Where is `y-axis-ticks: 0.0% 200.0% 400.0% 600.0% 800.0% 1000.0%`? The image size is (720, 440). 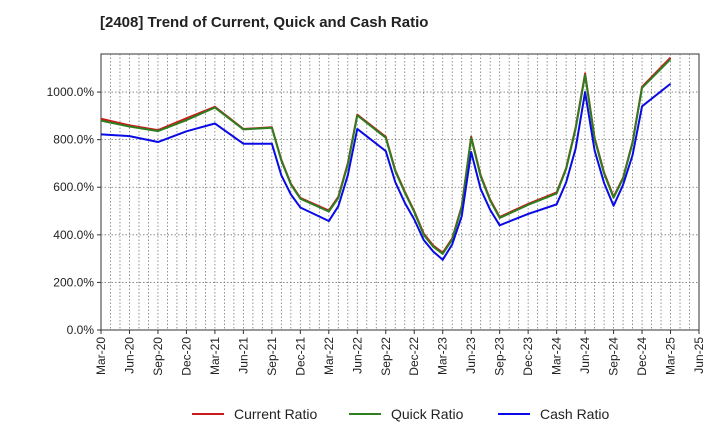 y-axis-ticks: 0.0% 200.0% 400.0% 600.0% 800.0% 1000.0% is located at coordinates (74, 211).